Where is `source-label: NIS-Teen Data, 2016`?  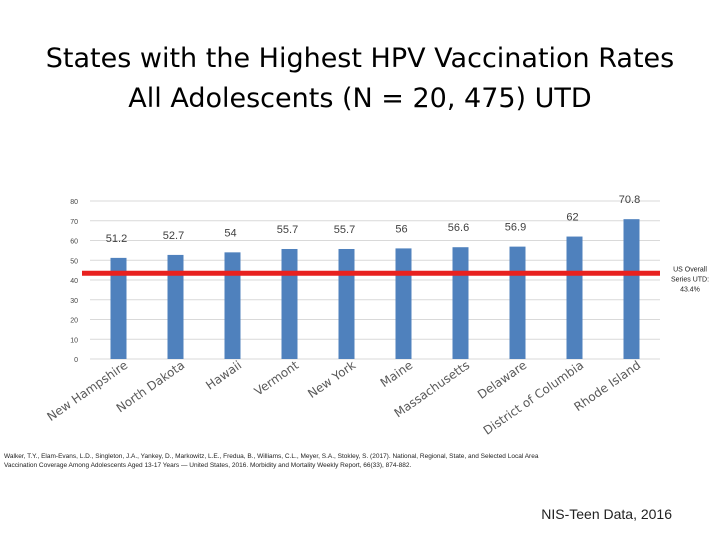
source-label: NIS-Teen Data, 2016 is located at coordinates (606, 514).